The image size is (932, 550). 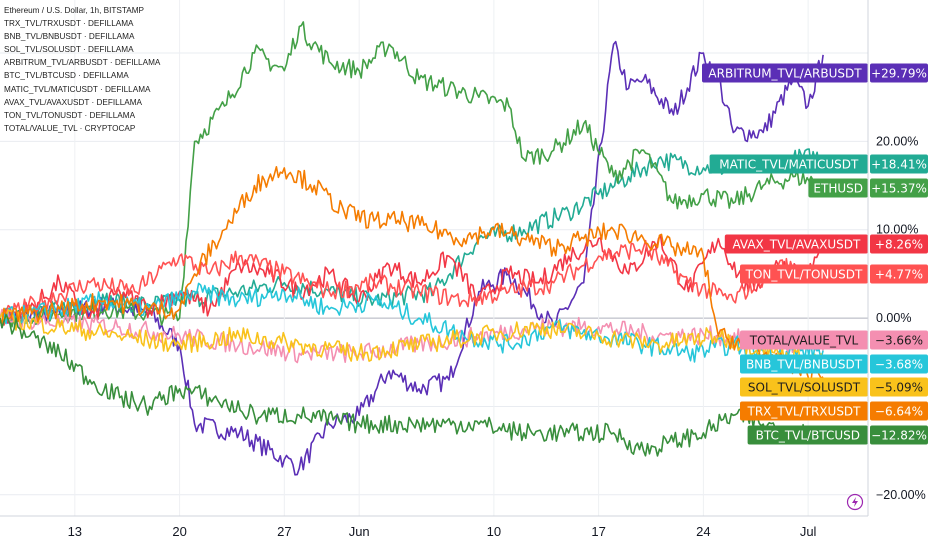 I want to click on series-name-label: SOL_TVL/SOLUSDT, so click(x=804, y=388).